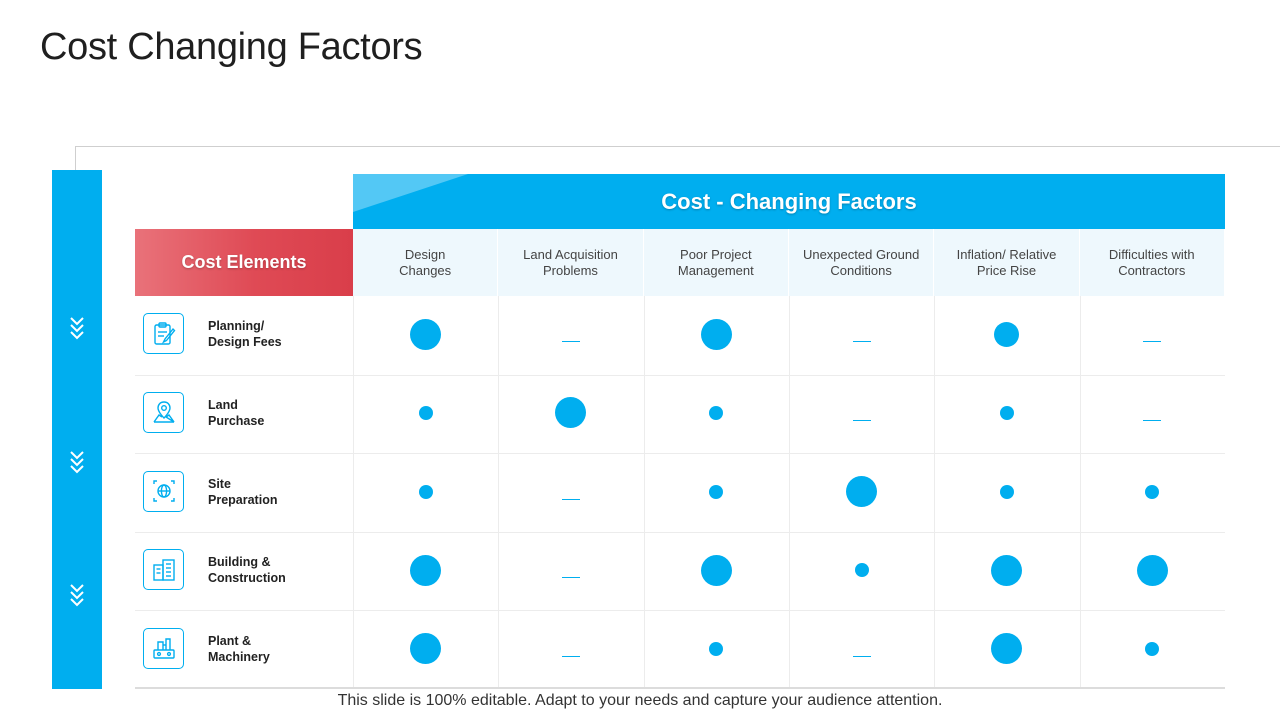 This screenshot has width=1280, height=720. Describe the element at coordinates (1007, 334) in the screenshot. I see `impact-dot-medium` at that location.